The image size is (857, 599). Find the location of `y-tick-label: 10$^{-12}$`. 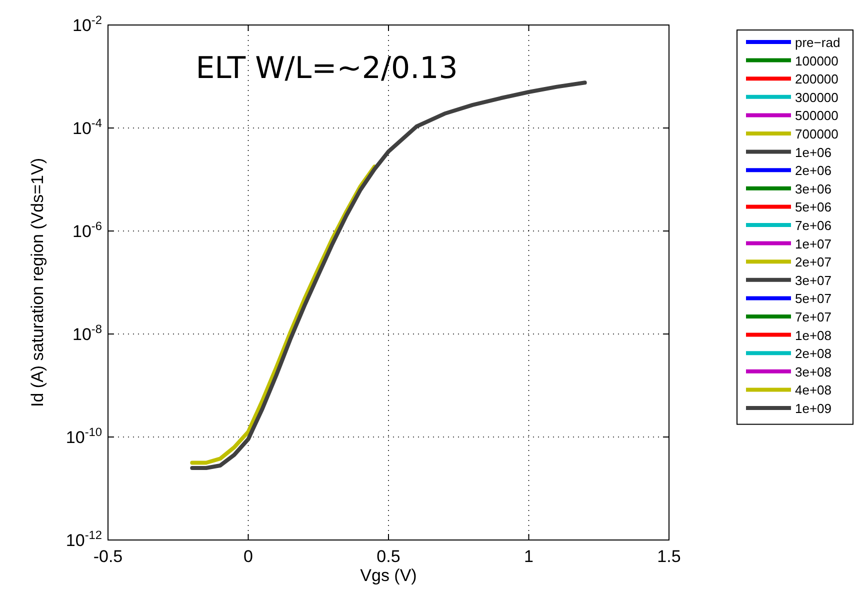

y-tick-label: 10$^{-12}$ is located at coordinates (84, 539).